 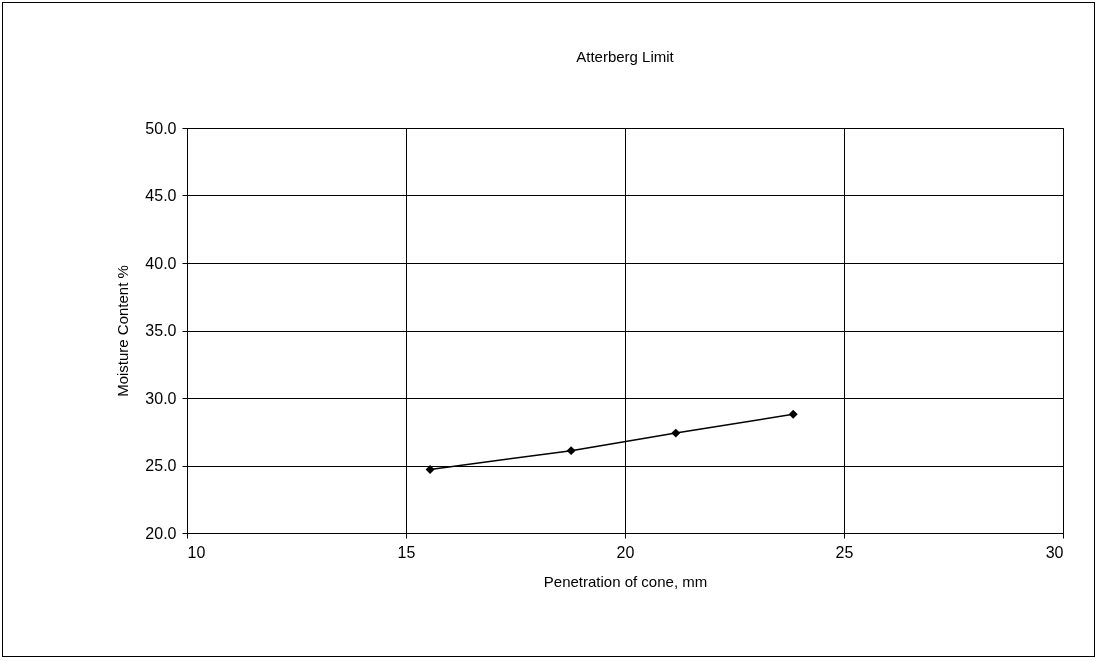 I want to click on x-tick-label: 10, so click(x=196, y=552).